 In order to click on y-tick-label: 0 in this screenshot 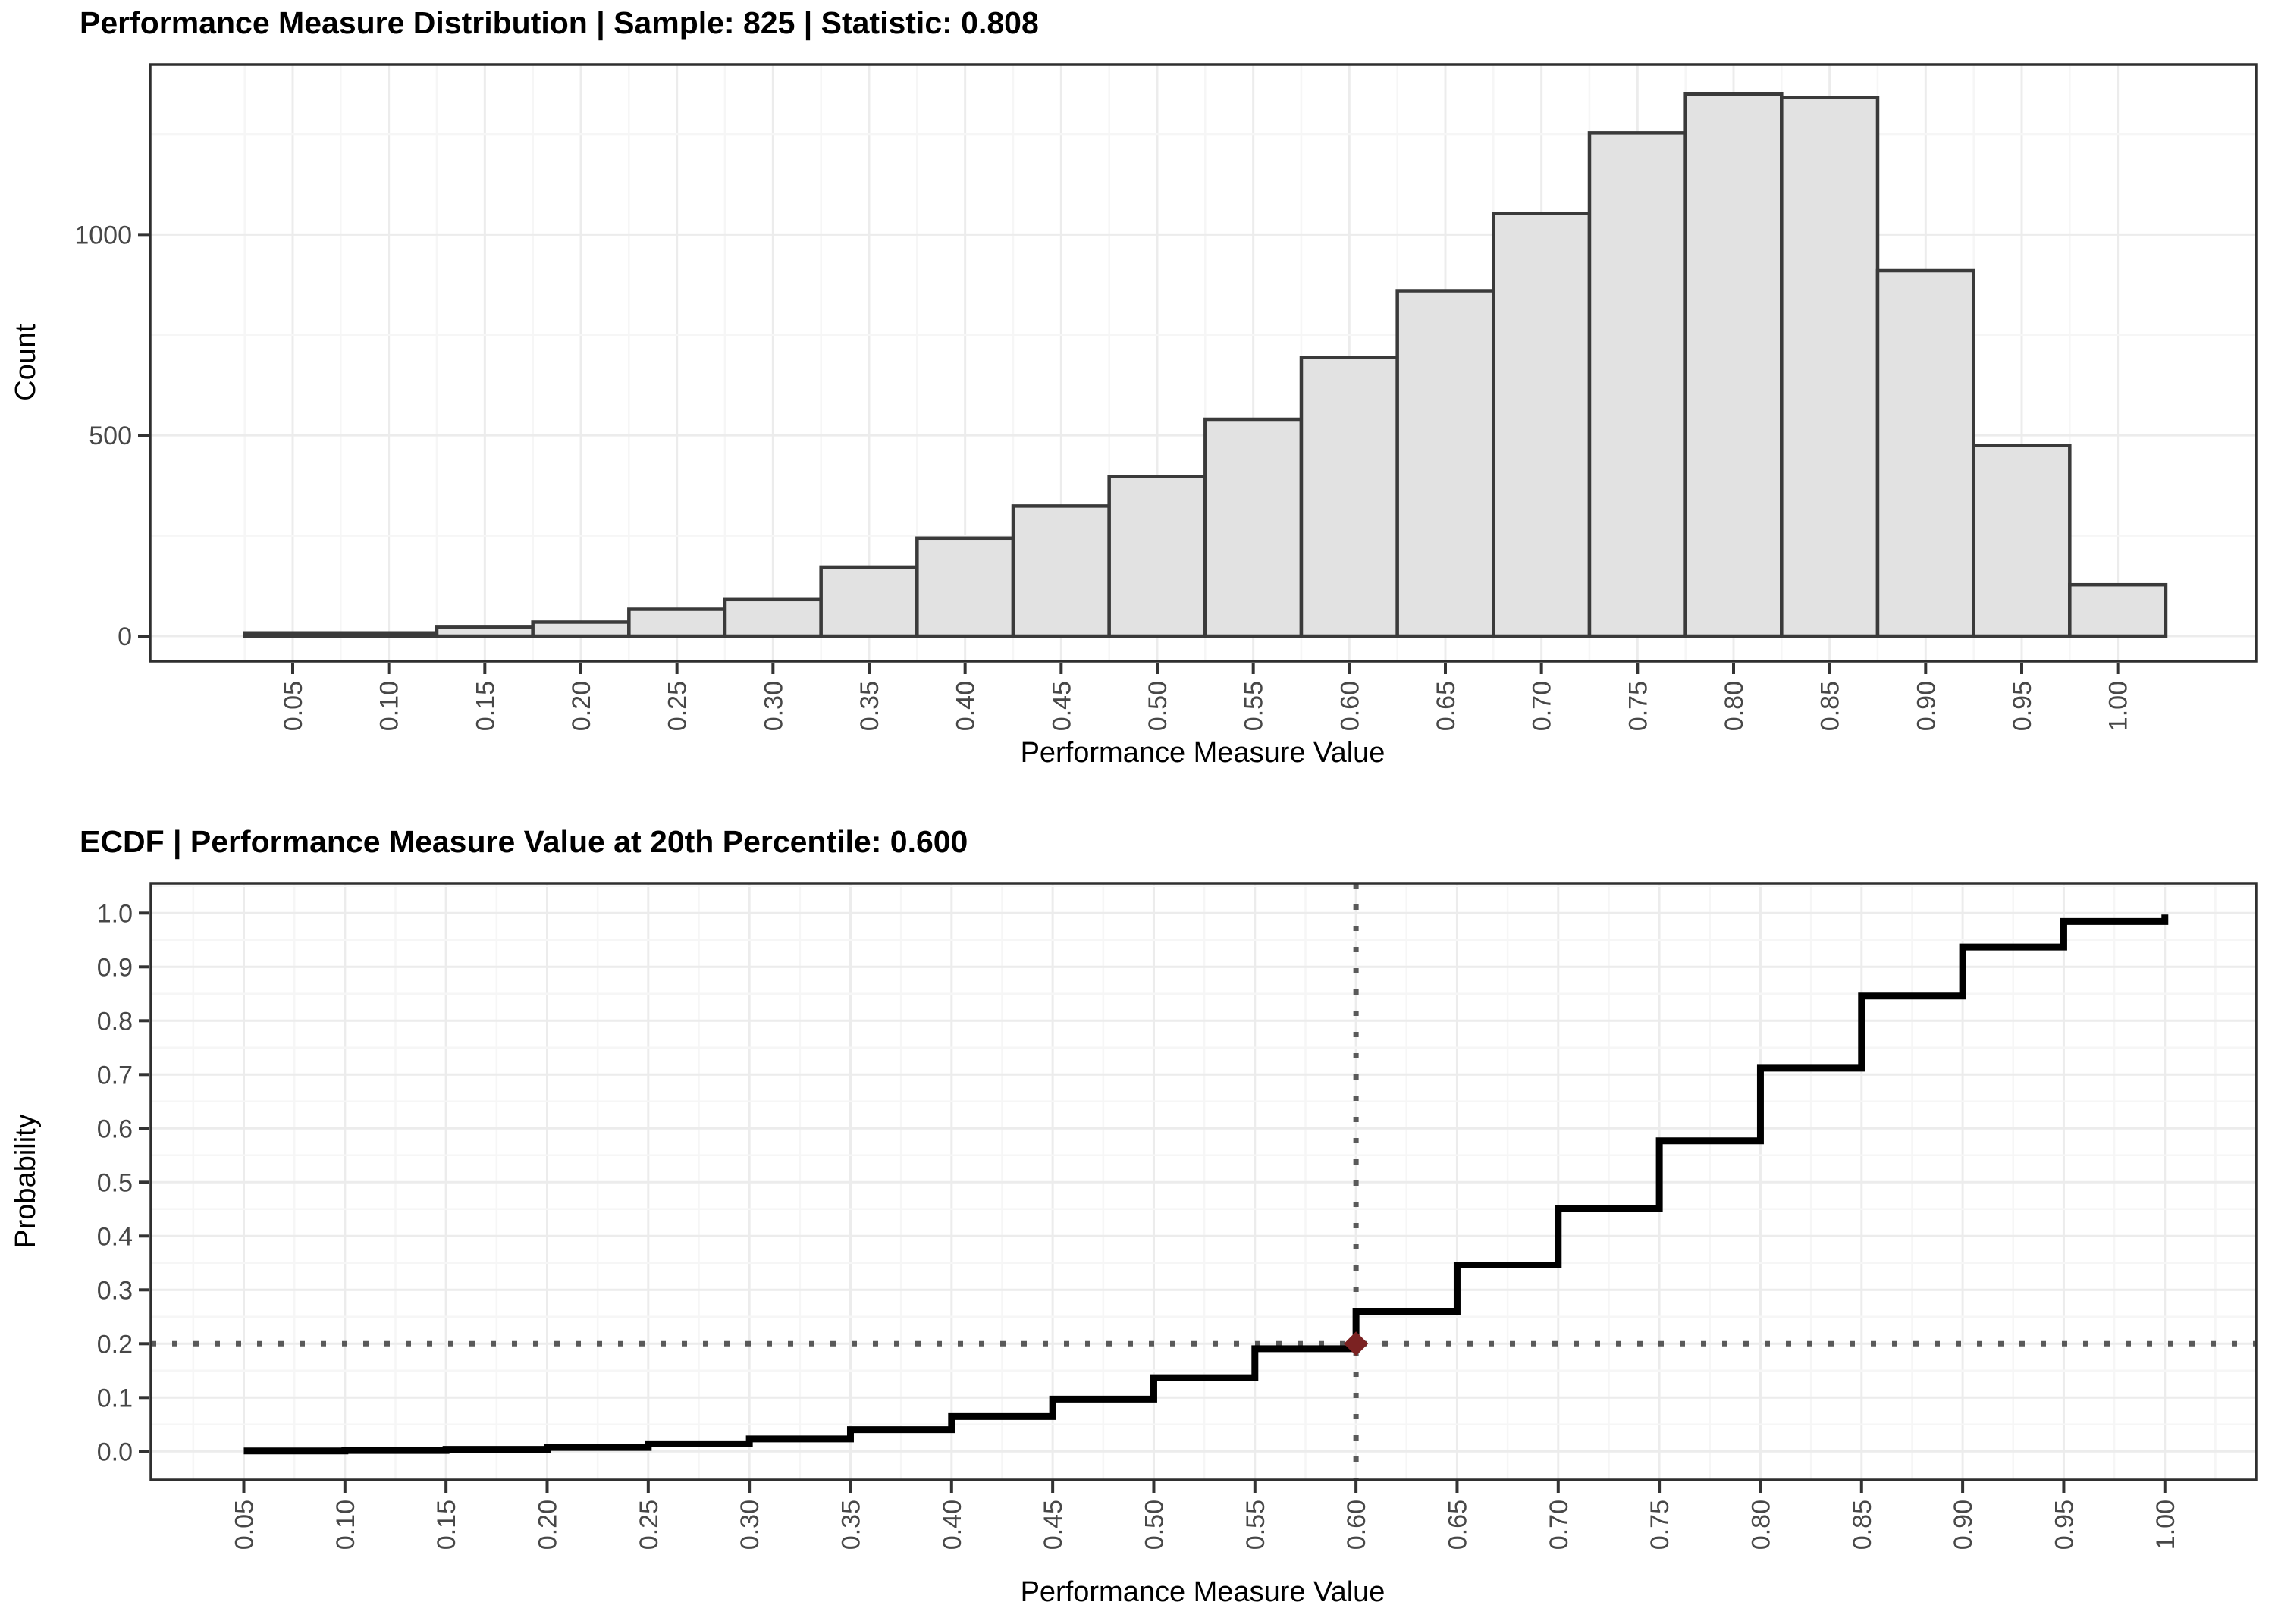, I will do `click(125, 636)`.